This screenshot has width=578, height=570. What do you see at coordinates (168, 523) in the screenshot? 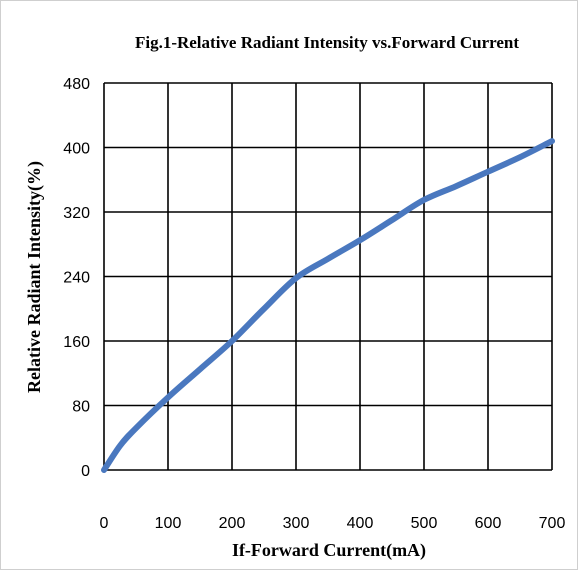
I see `x-tick-label: 100` at bounding box center [168, 523].